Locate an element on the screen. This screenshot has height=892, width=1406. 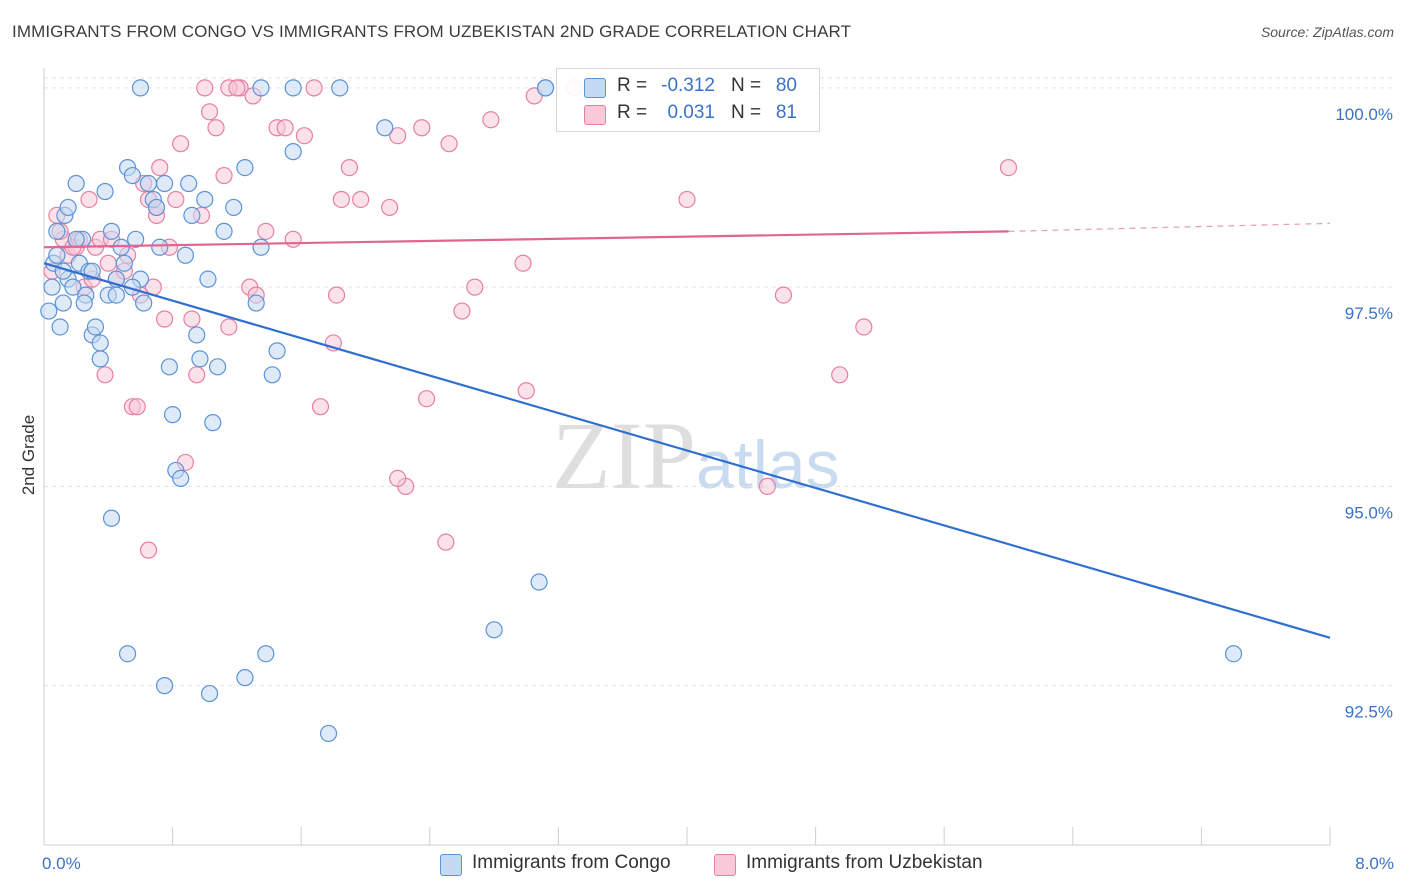
legend-item-uzbek: Immigrants from Uzbekistan is located at coordinates (848, 864).